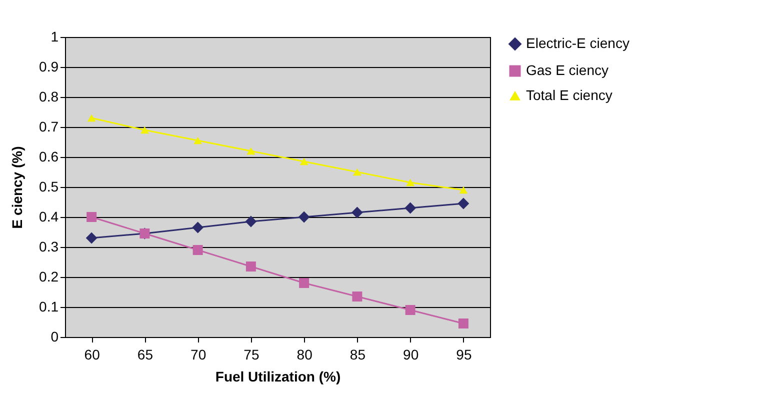 This screenshot has height=416, width=780. Describe the element at coordinates (49, 216) in the screenshot. I see `y-tick-label: 0.4` at that location.